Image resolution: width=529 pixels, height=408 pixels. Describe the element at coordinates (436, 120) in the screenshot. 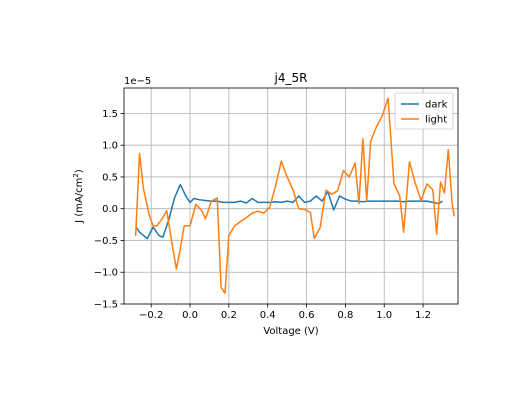

I see `legend-label-light: light` at that location.